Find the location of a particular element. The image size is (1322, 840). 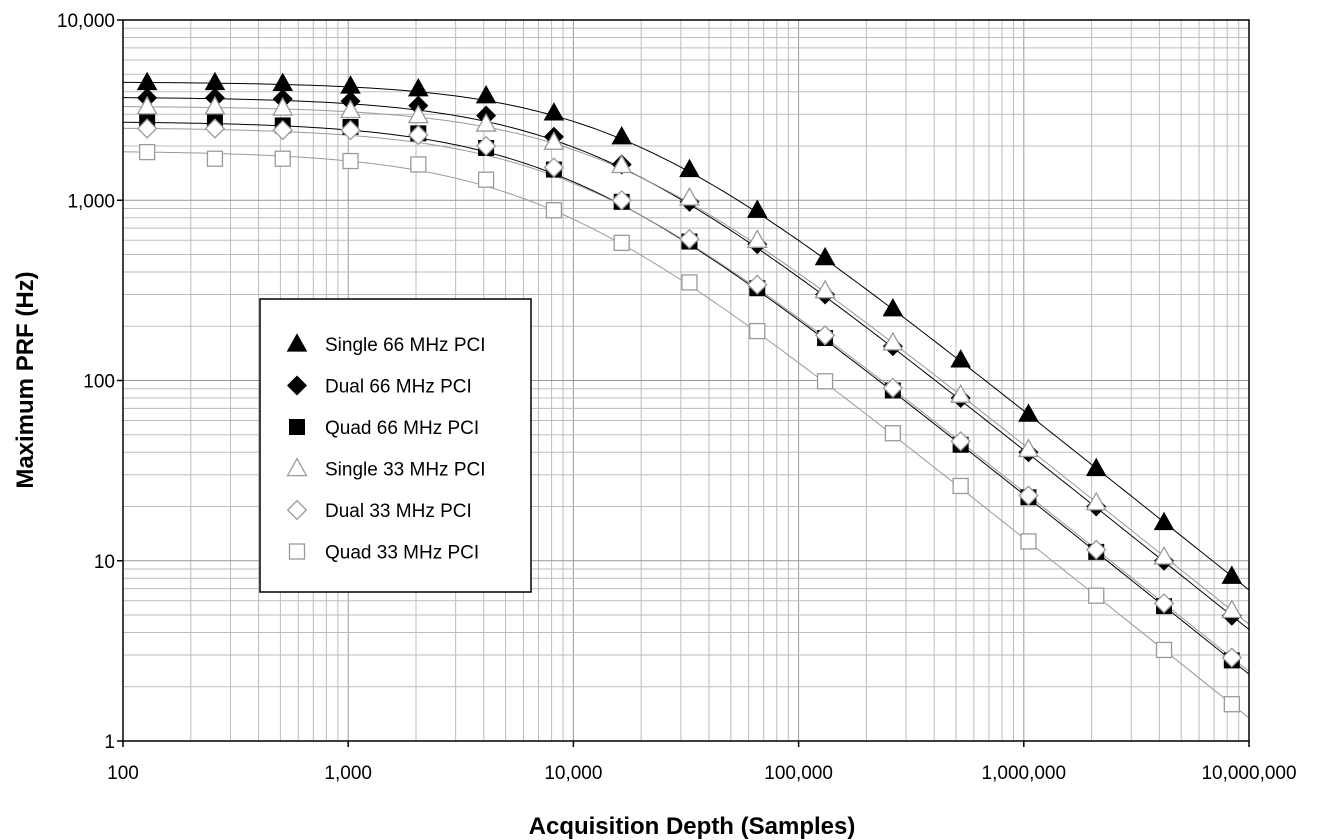

legend-label: Quad 33 MHz PCI is located at coordinates (402, 553).